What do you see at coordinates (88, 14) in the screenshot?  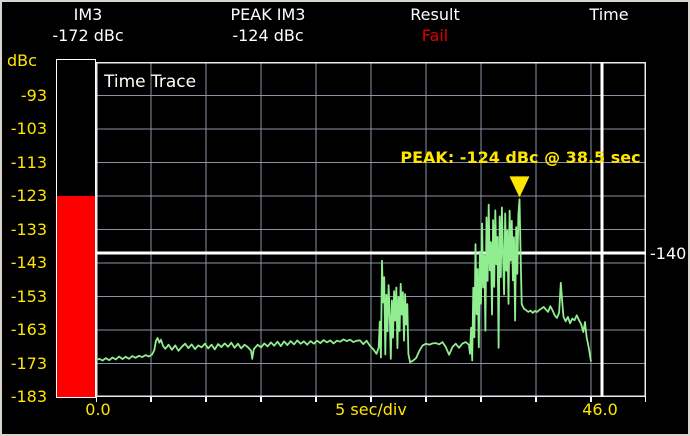 I see `header-label: IM3` at bounding box center [88, 14].